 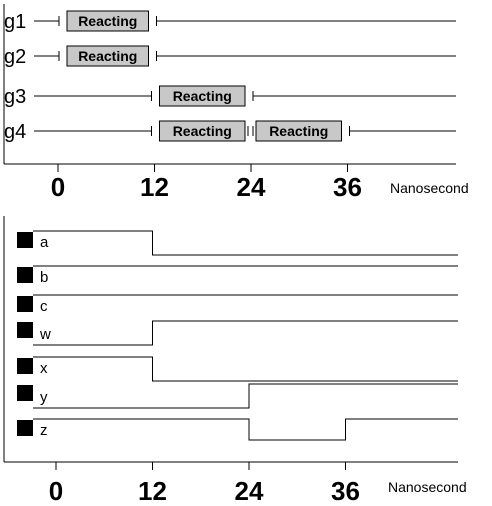 I want to click on signal-label-c: c, so click(x=44, y=306).